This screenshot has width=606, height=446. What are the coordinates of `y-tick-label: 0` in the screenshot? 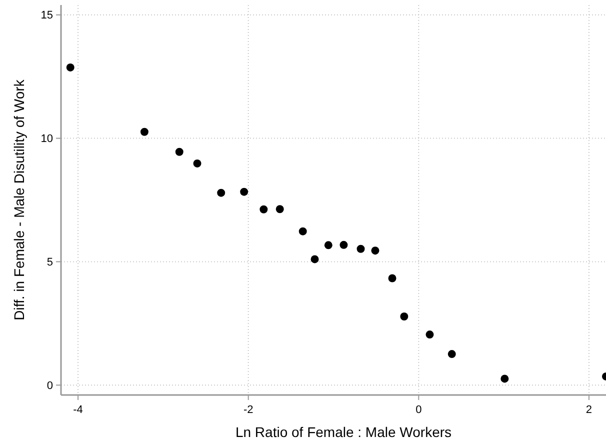 It's located at (49, 386).